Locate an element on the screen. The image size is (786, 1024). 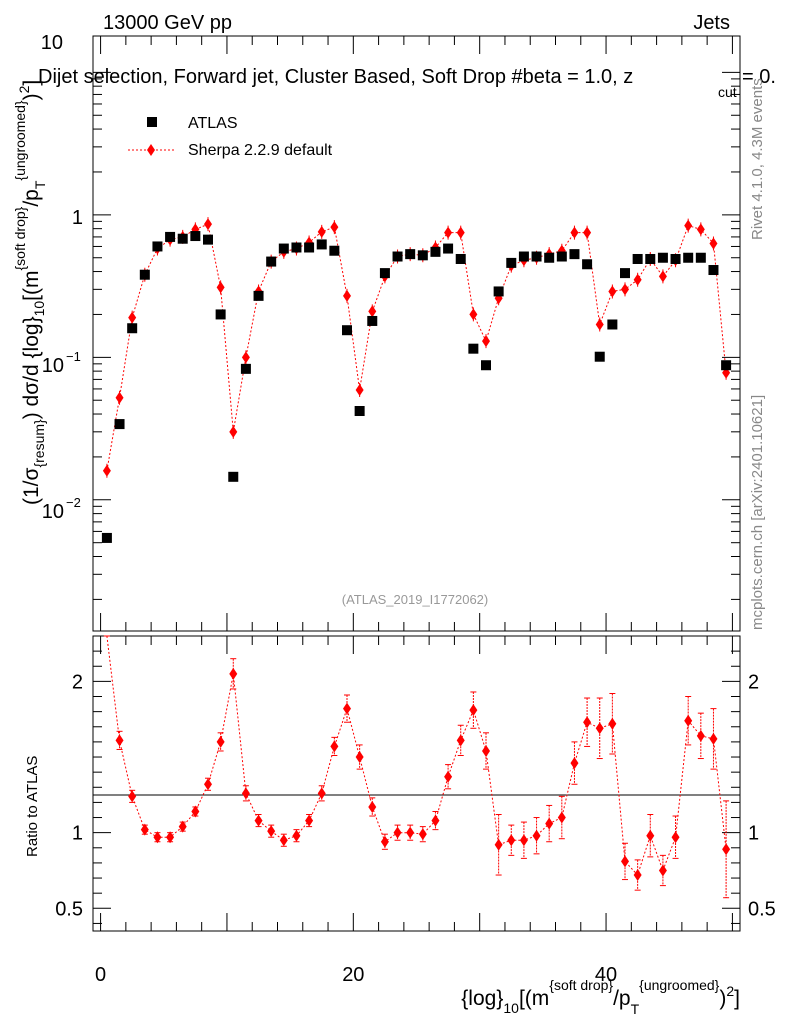
main-y-tick-label-1: 1 is located at coordinates (77, 218).